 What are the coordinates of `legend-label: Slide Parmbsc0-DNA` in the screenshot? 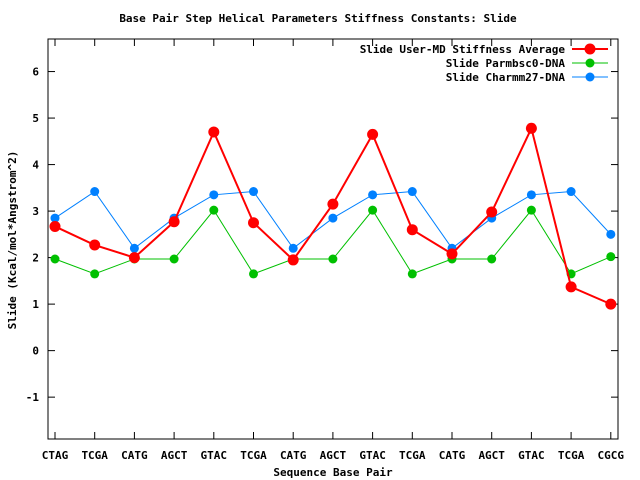 It's located at (506, 63).